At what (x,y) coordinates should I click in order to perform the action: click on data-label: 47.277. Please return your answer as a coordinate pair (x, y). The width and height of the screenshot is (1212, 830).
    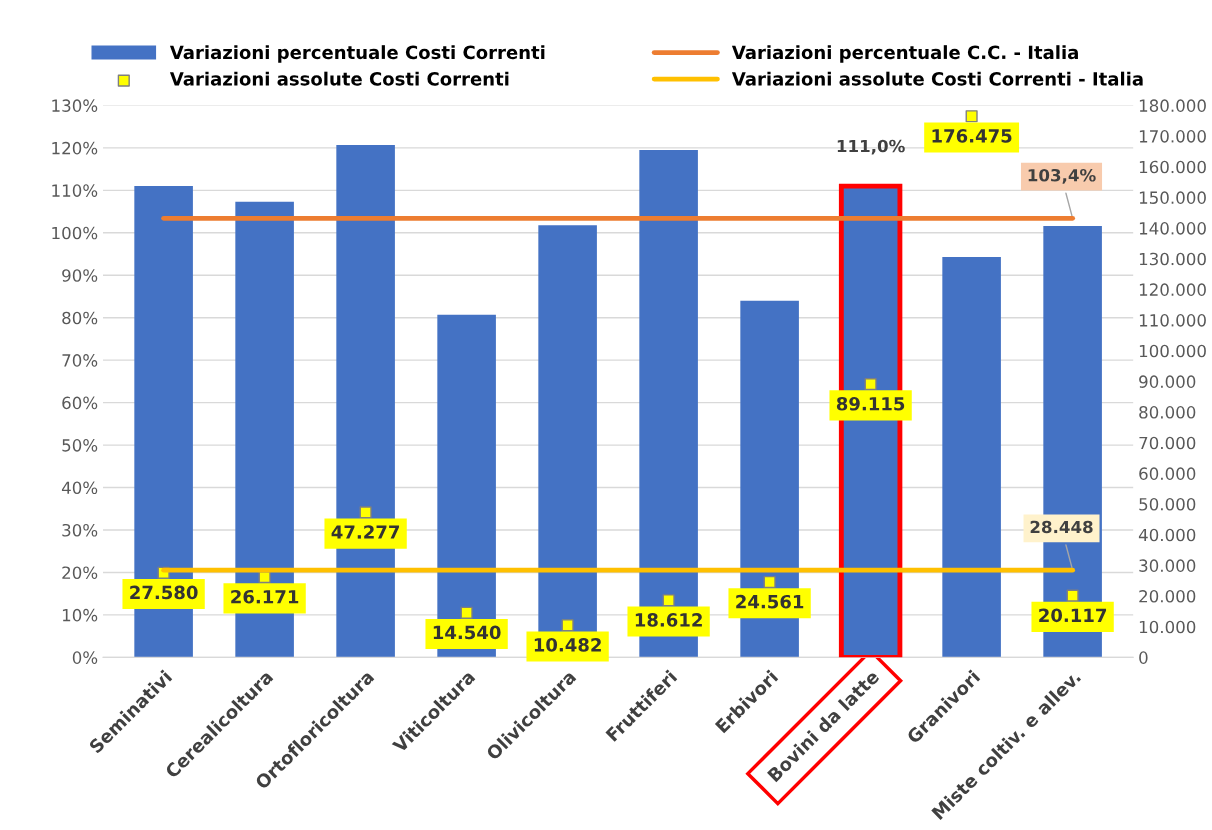
    Looking at the image, I should click on (365, 532).